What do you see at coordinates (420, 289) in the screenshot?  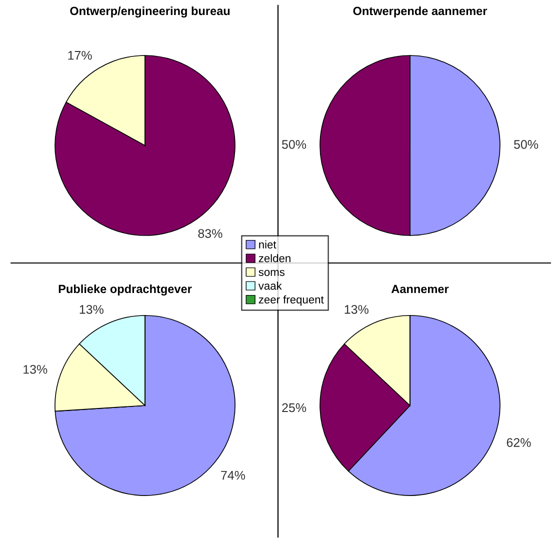 I see `chart-title: Aannemer` at bounding box center [420, 289].